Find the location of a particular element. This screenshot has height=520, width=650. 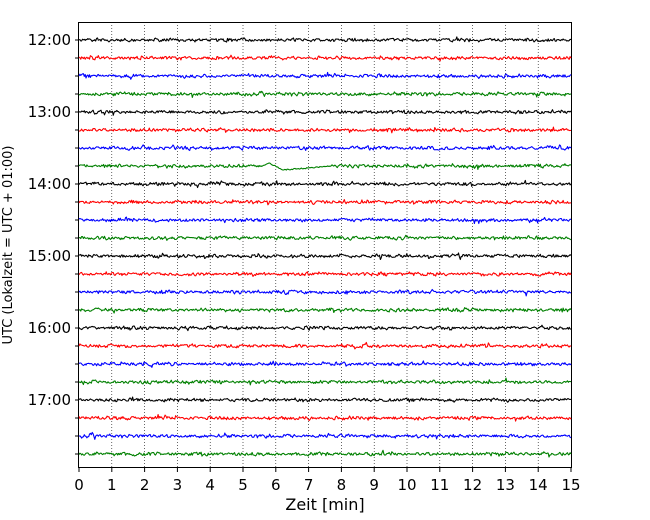

trace-12:00 is located at coordinates (324, 39).